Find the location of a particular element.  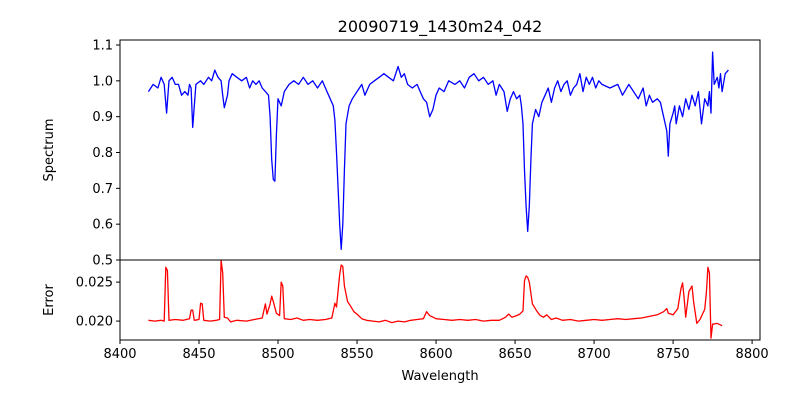

x-tick-label: 8450 is located at coordinates (198, 354).